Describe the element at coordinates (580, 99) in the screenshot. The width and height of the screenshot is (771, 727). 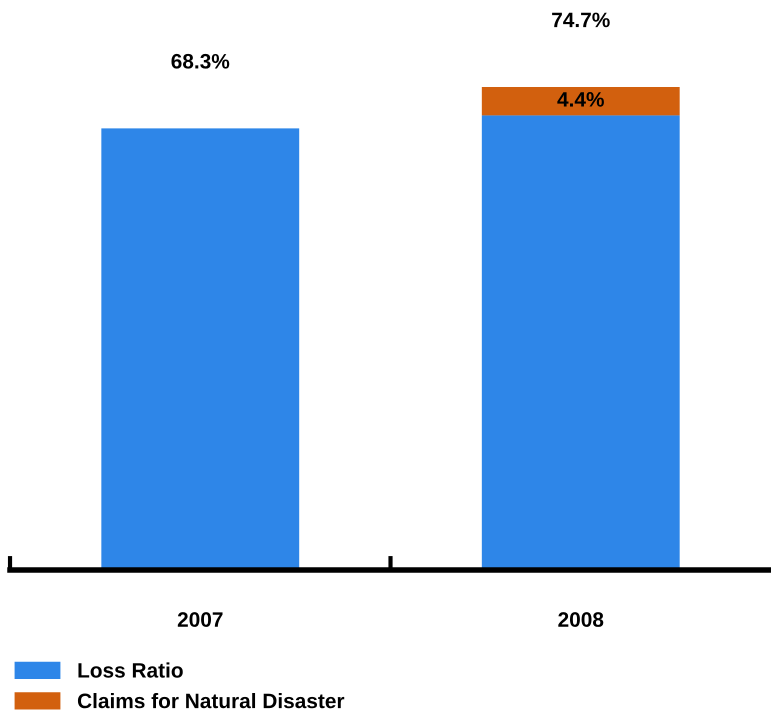
I see `data-label: 4.4%` at that location.